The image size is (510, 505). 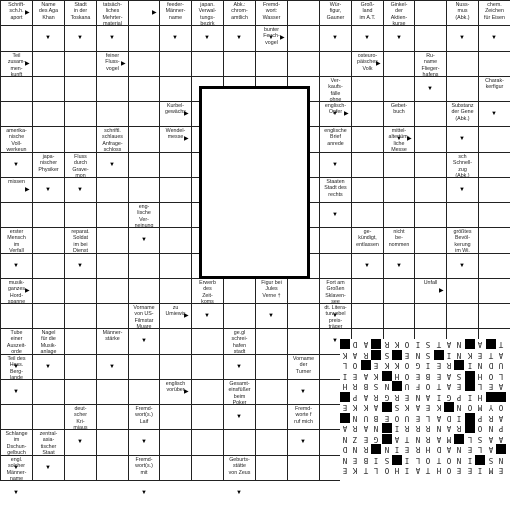 What do you see at coordinates (335, 292) in the screenshot?
I see `clue-cell: Fort am Großen Sklaven- see` at bounding box center [335, 292].